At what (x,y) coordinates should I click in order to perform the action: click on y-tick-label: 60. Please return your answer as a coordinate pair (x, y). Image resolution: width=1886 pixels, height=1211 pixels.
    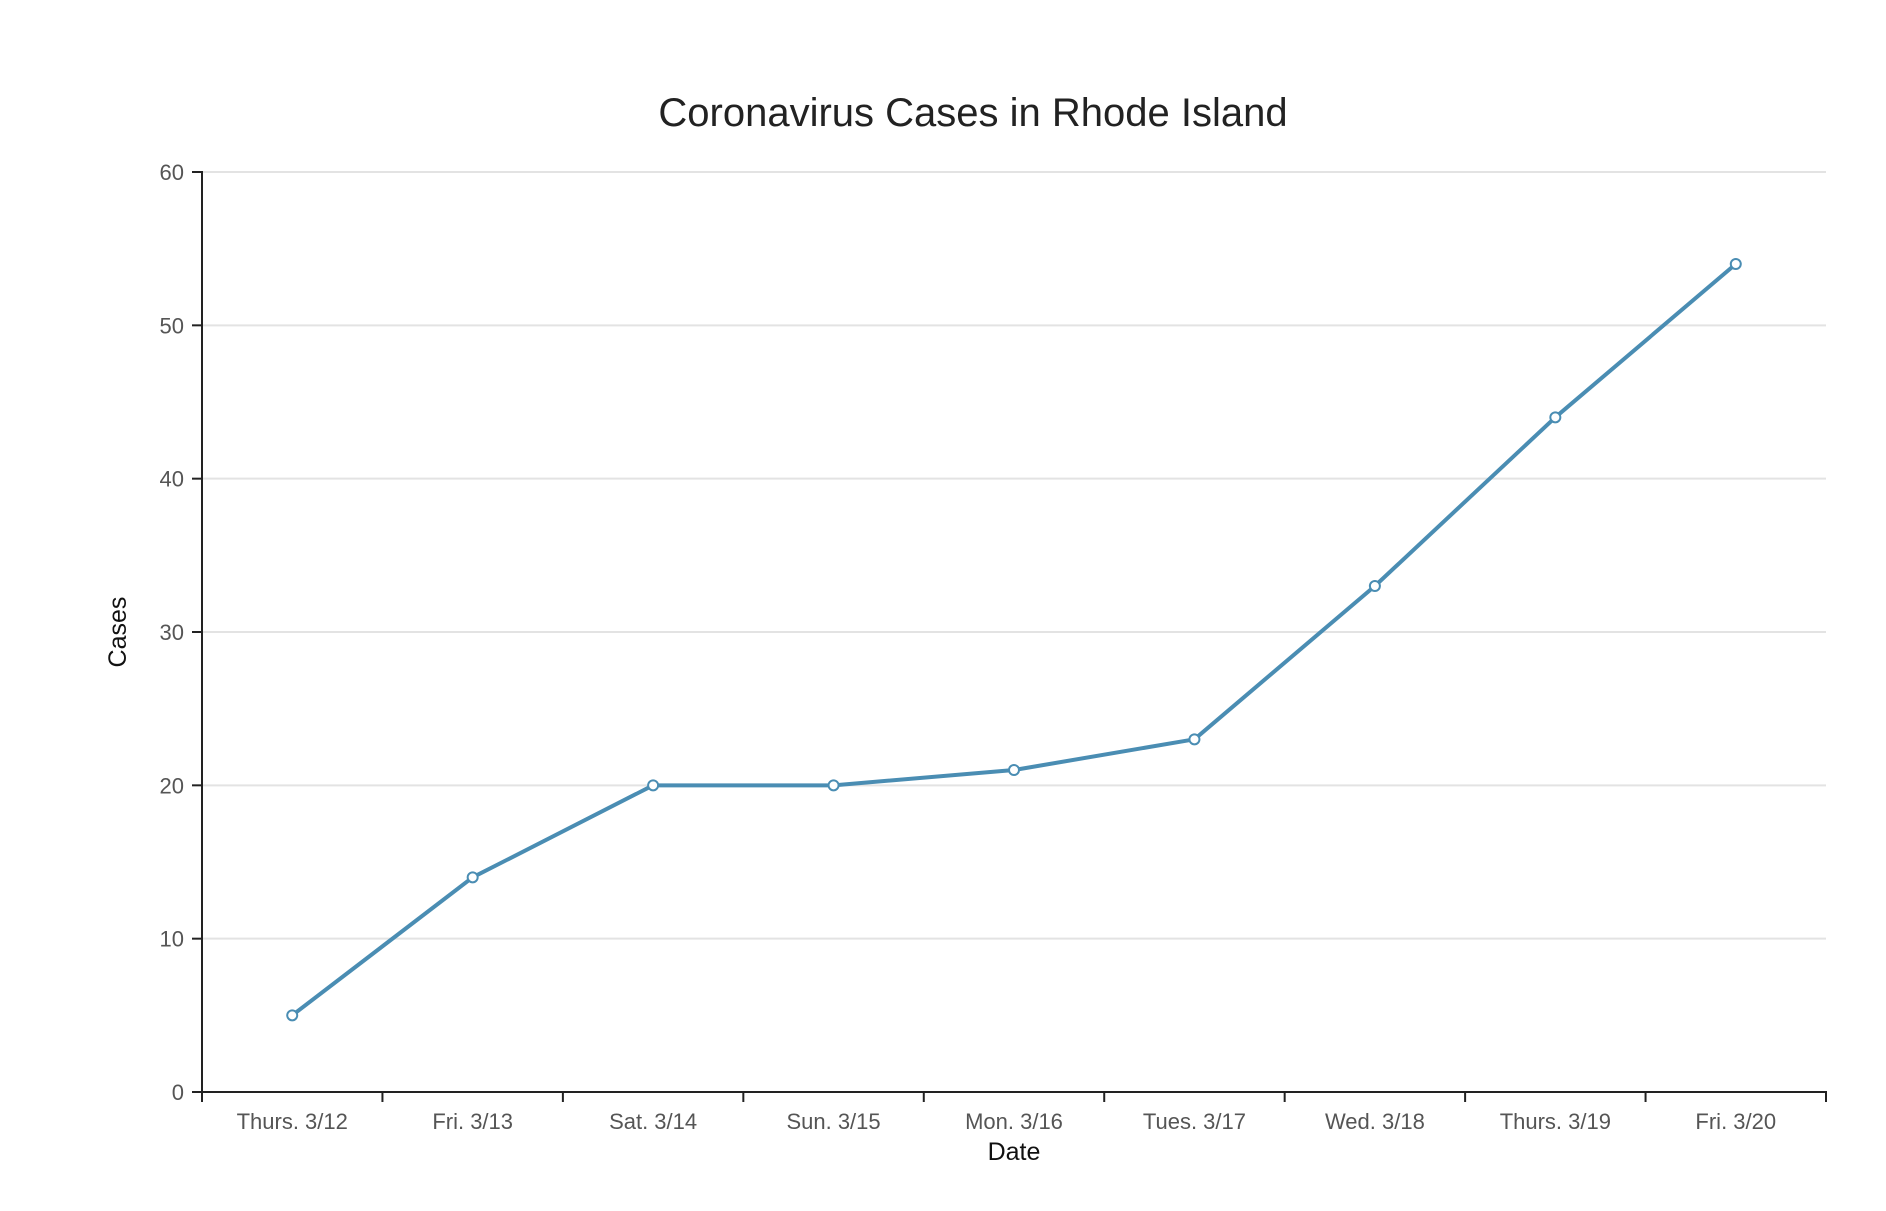
    Looking at the image, I should click on (172, 172).